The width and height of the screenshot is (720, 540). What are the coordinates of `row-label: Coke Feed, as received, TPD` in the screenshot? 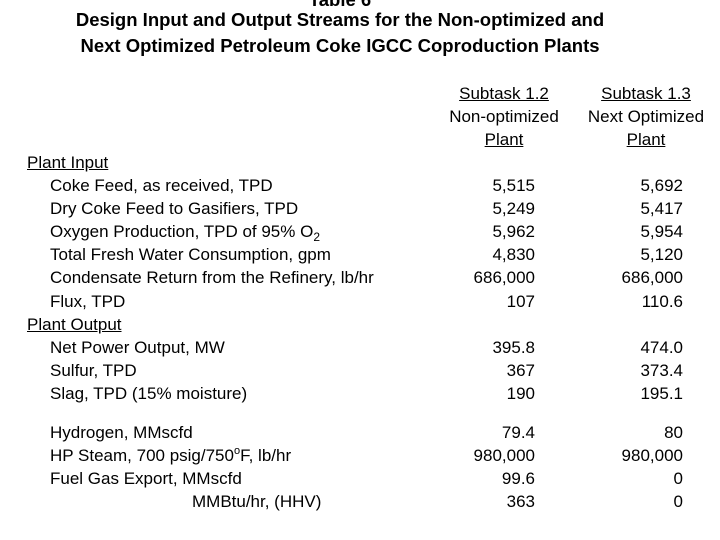 It's located at (161, 186).